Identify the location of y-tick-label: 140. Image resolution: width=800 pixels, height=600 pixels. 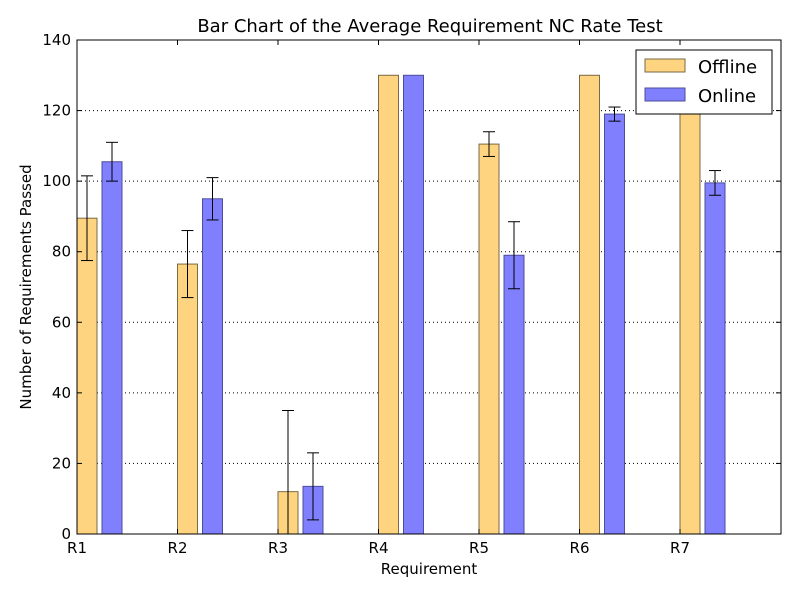
(56, 40).